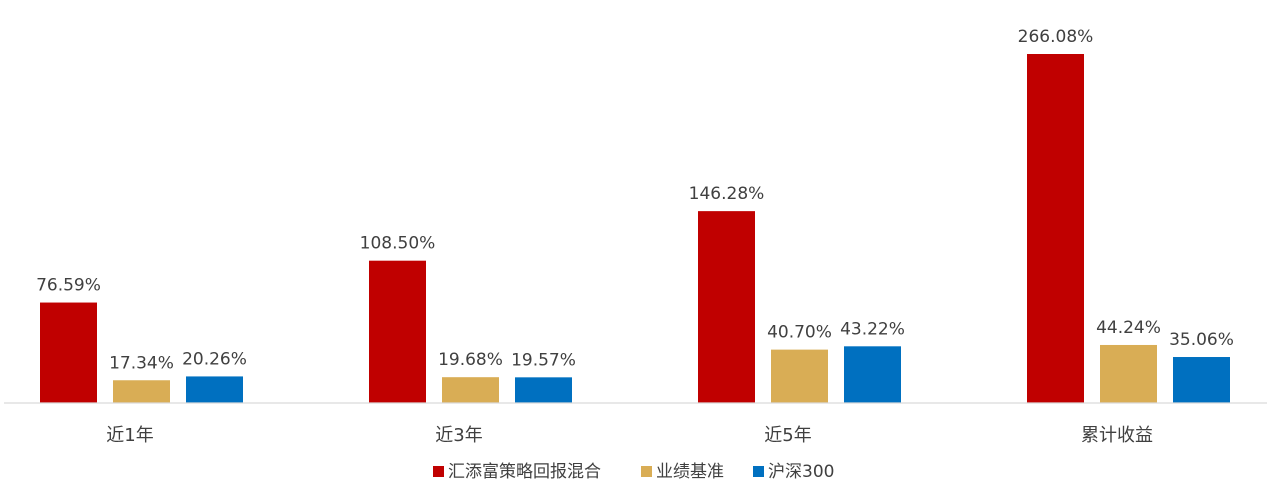 The image size is (1271, 496). What do you see at coordinates (458, 435) in the screenshot?
I see `category-label-2: 近3年` at bounding box center [458, 435].